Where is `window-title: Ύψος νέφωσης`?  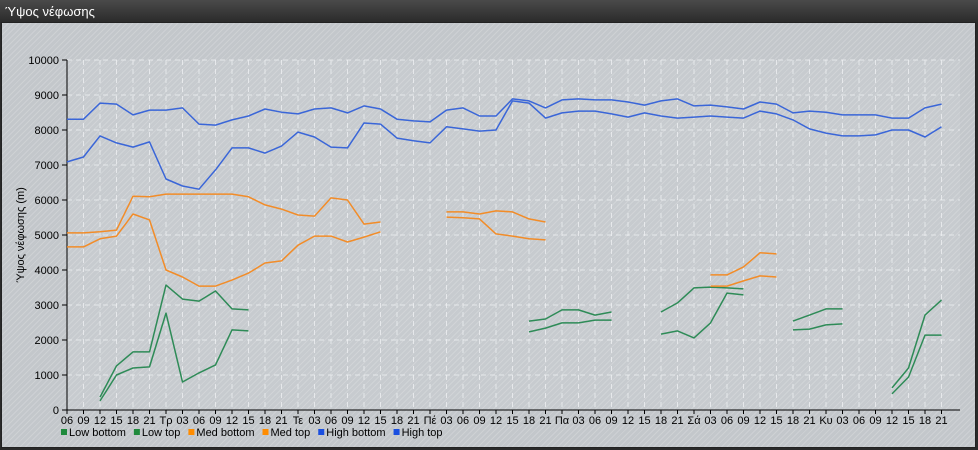
window-title: Ύψος νέφωσης is located at coordinates (489, 11).